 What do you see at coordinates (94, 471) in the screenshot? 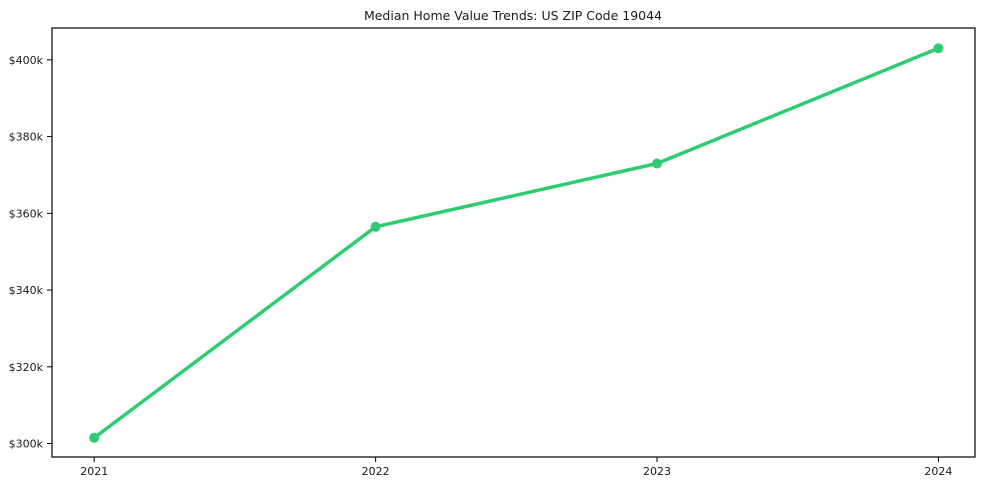
I see `x-tick-label: 2021` at bounding box center [94, 471].